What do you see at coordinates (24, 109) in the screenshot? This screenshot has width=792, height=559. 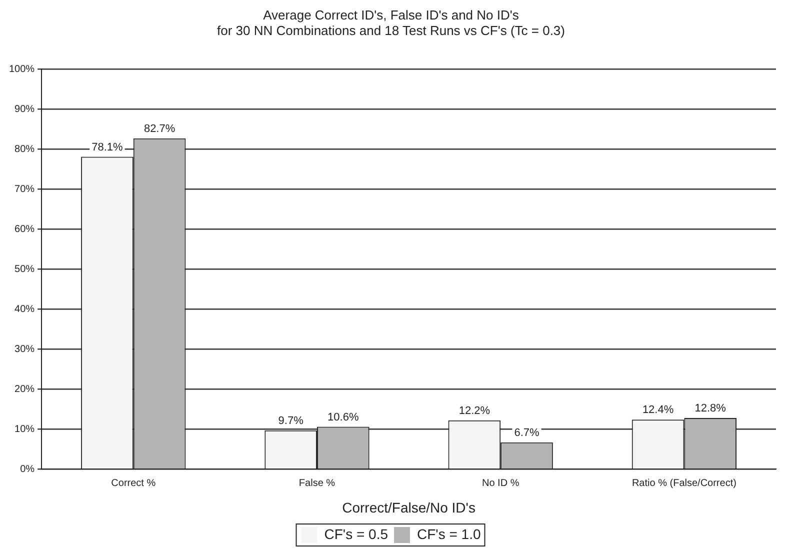 I see `y-tick-label: 90%` at bounding box center [24, 109].